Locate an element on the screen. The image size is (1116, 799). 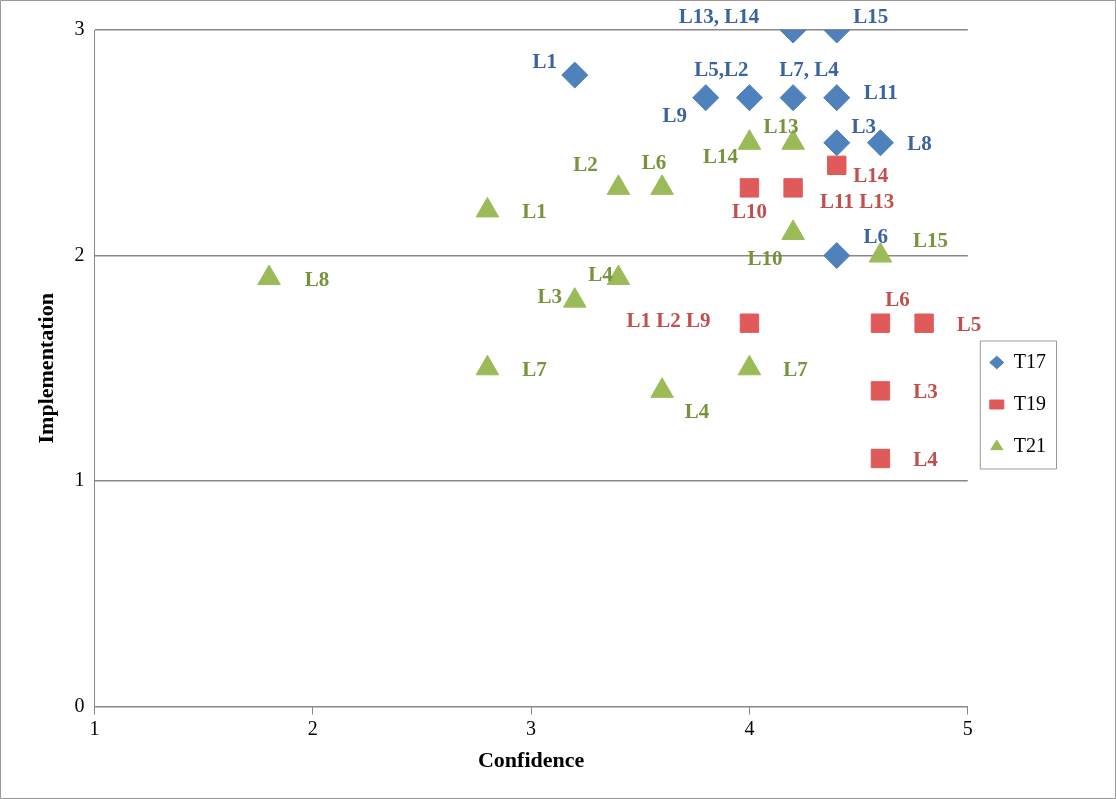
x-axis-title: Confidence is located at coordinates (531, 760).